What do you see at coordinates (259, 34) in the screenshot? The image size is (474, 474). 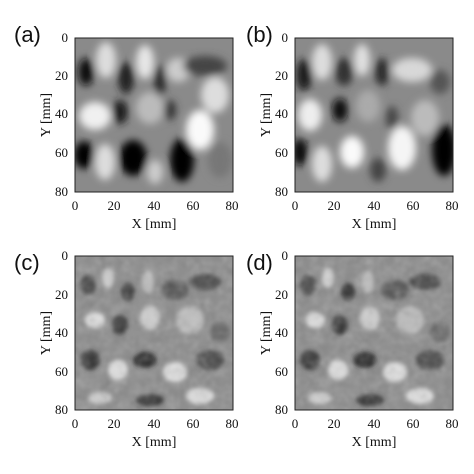 I see `panel-label: (b)` at bounding box center [259, 34].